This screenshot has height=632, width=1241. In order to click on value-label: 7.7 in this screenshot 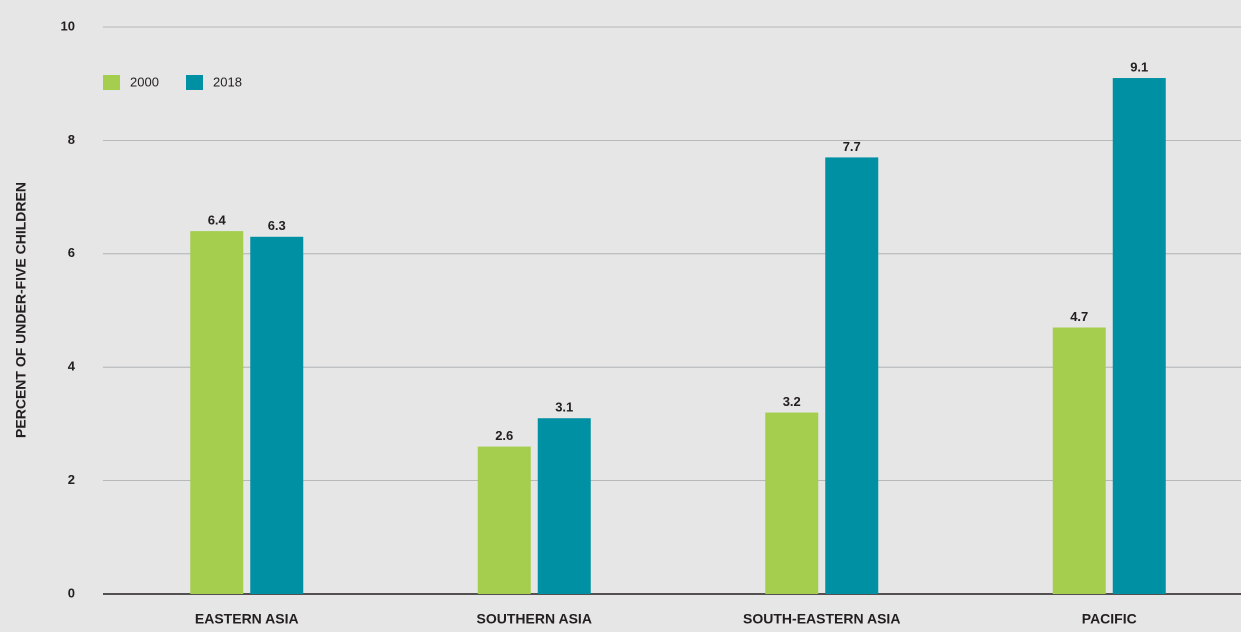, I will do `click(852, 146)`.